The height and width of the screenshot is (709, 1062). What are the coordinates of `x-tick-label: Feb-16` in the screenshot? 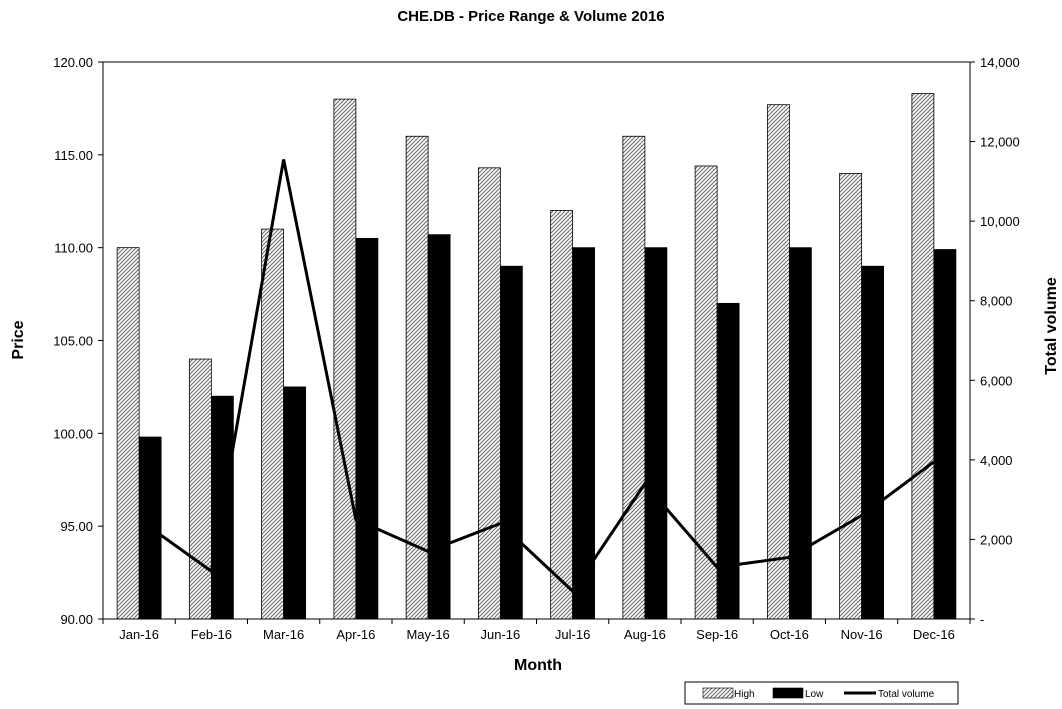 It's located at (211, 634).